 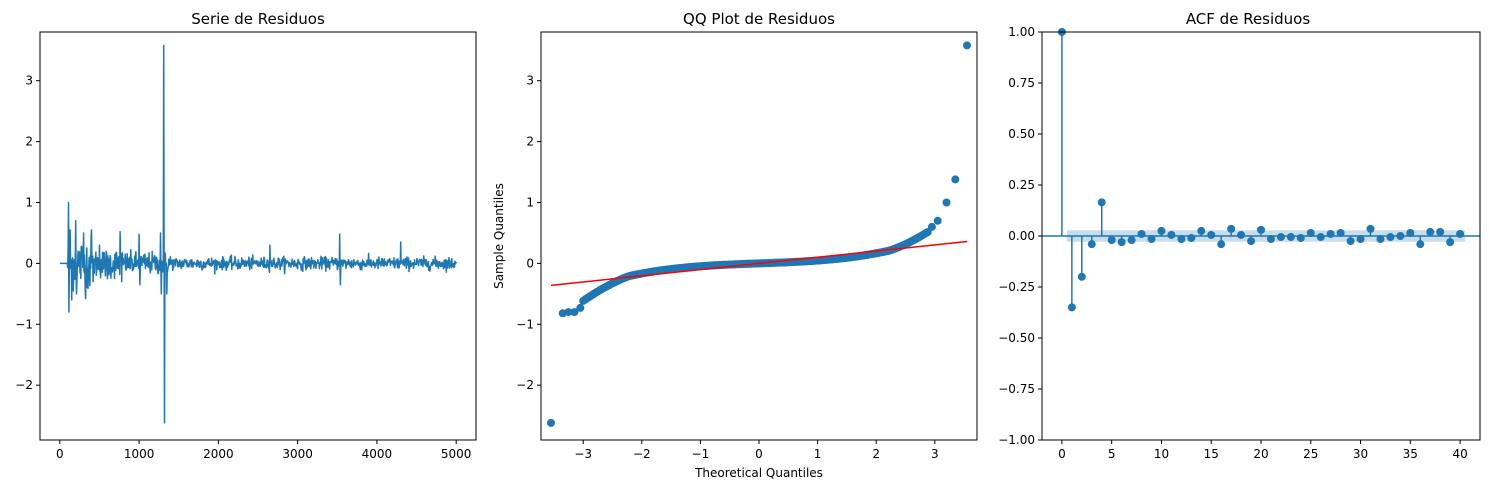 What do you see at coordinates (818, 454) in the screenshot?
I see `x-tick-label: 1` at bounding box center [818, 454].